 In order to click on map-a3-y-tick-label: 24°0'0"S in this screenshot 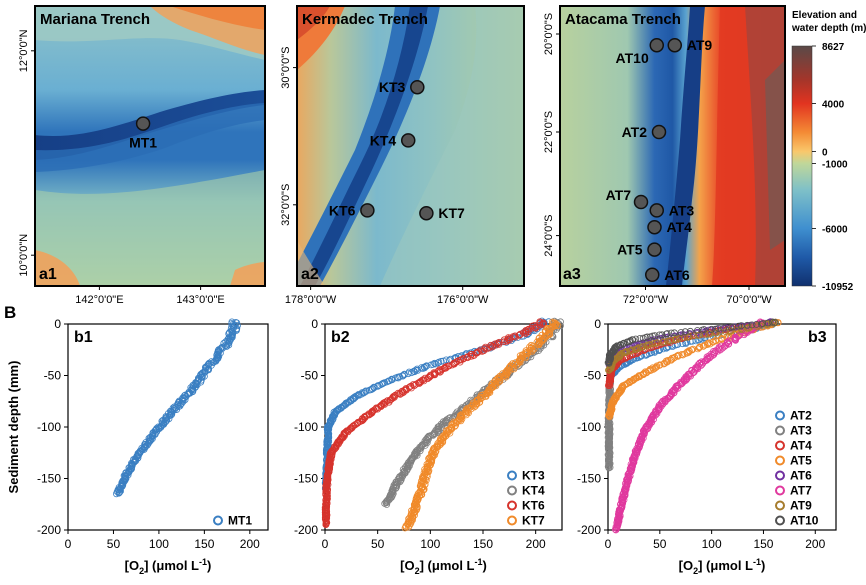, I will do `click(549, 235)`.